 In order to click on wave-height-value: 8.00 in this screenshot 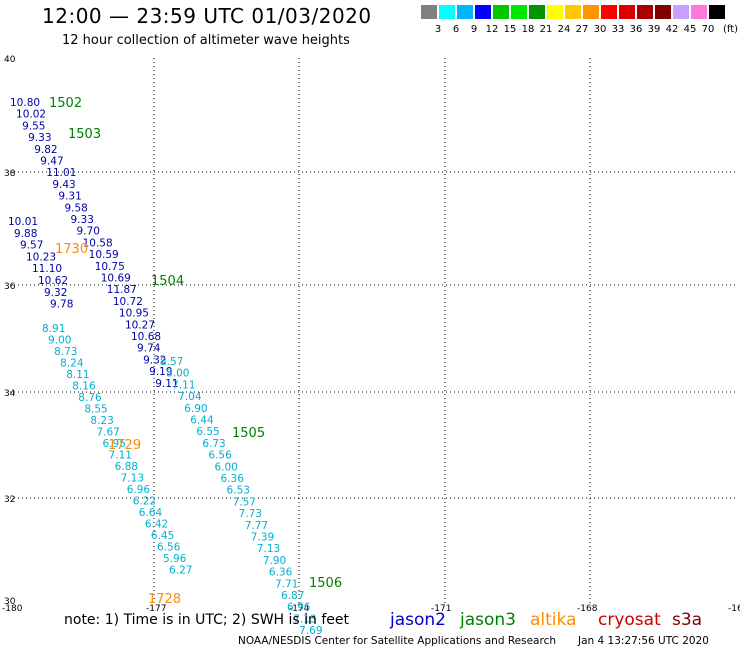, I will do `click(177, 374)`.